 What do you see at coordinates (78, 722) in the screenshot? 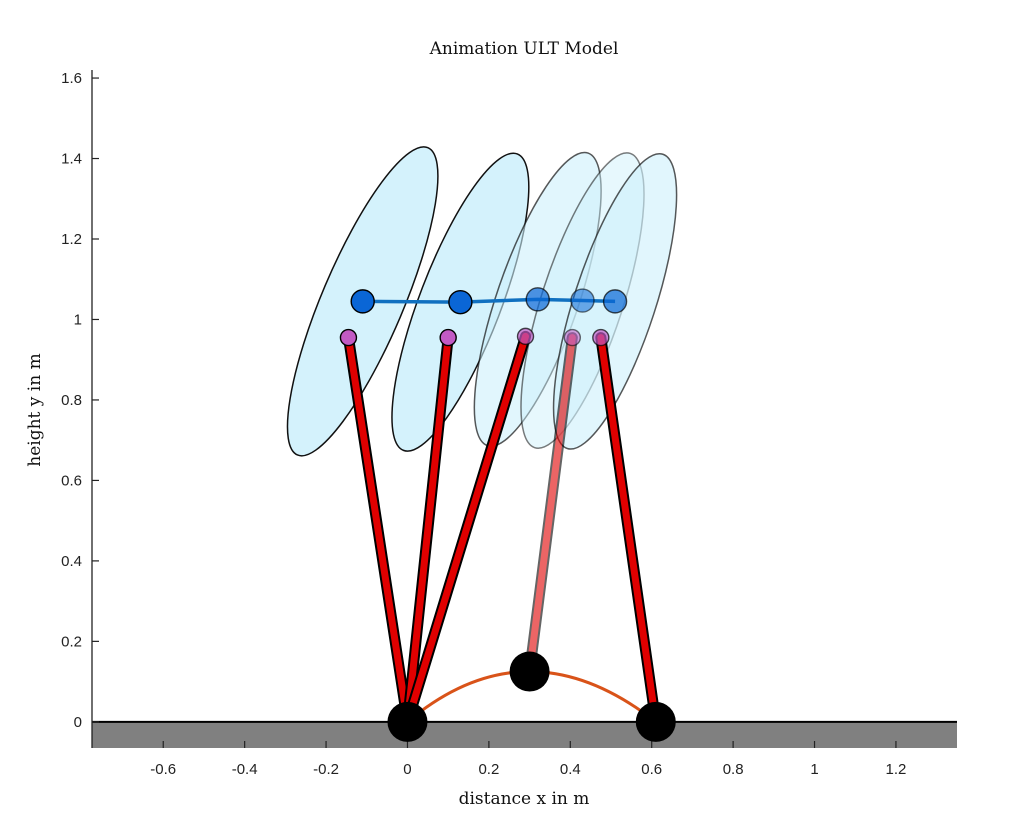
I see `y-tick-label: 0` at bounding box center [78, 722].